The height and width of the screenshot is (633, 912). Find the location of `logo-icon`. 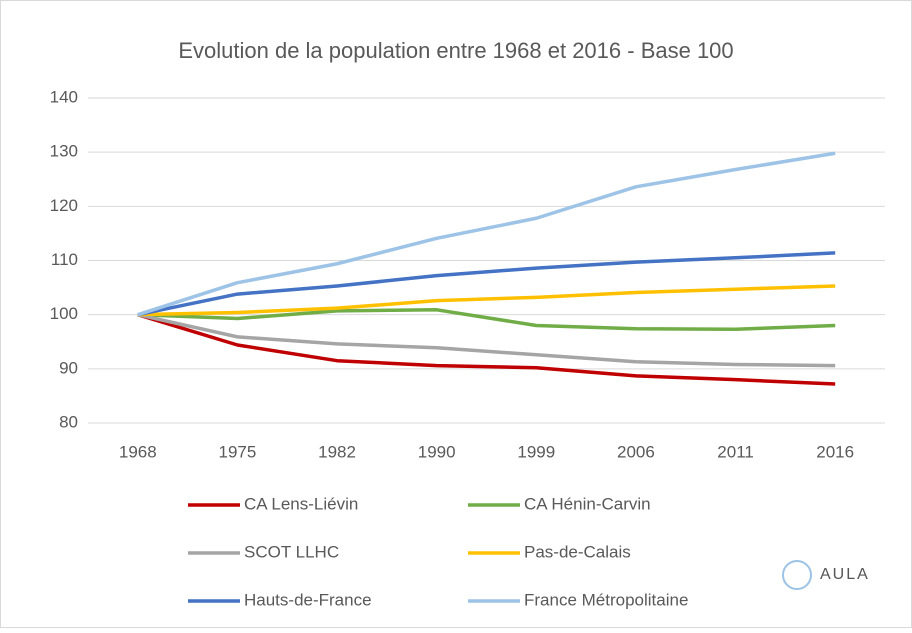

logo-icon is located at coordinates (797, 575).